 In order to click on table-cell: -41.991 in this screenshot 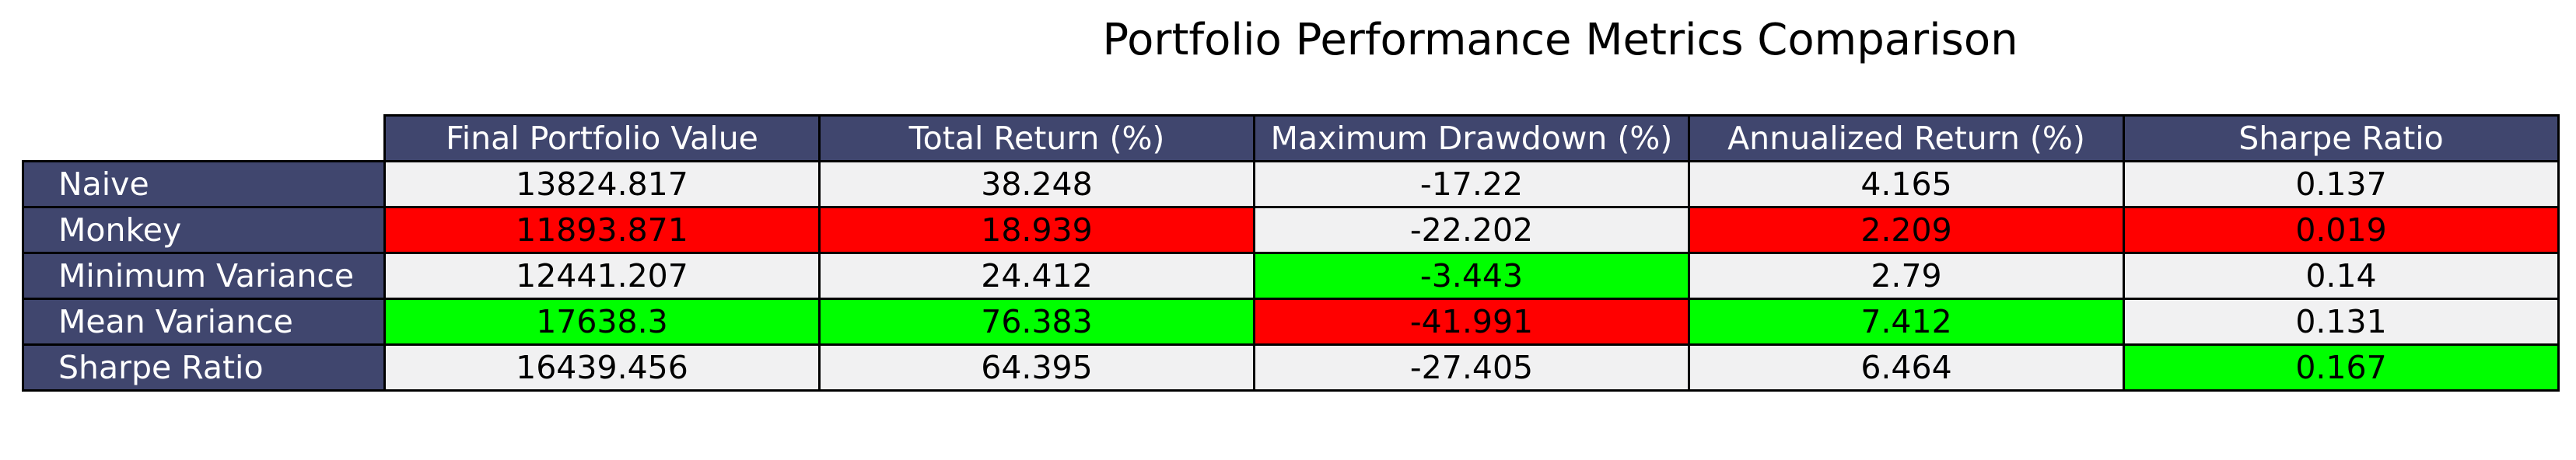, I will do `click(1472, 322)`.